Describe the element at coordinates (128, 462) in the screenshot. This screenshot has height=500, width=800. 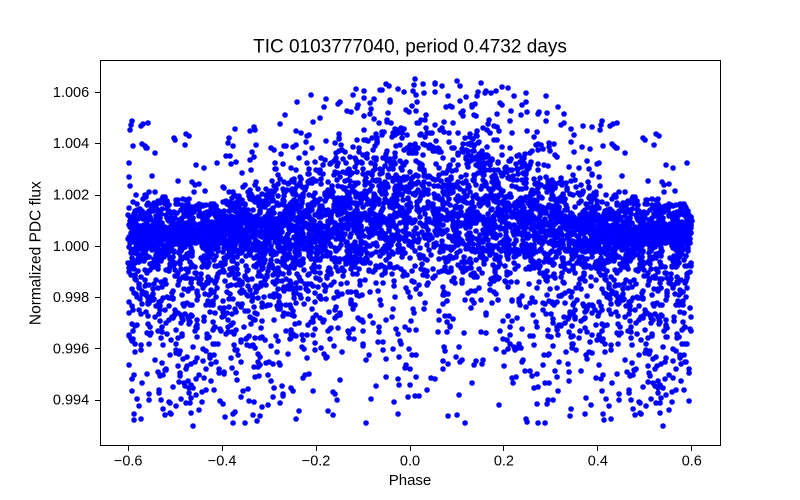
I see `svg-text: −0.6` at that location.